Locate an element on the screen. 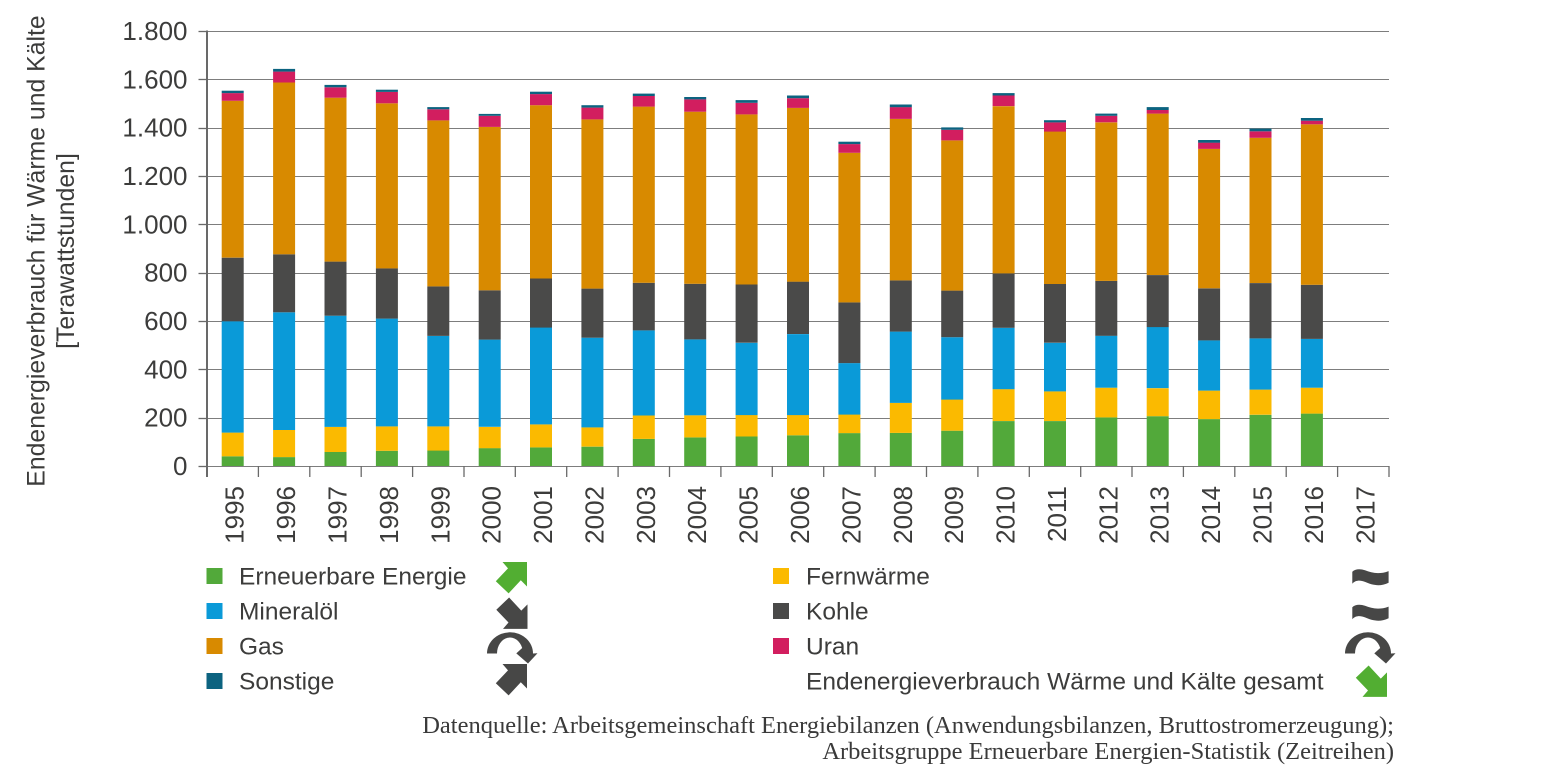  svg-text: Mineralöl is located at coordinates (288, 612).